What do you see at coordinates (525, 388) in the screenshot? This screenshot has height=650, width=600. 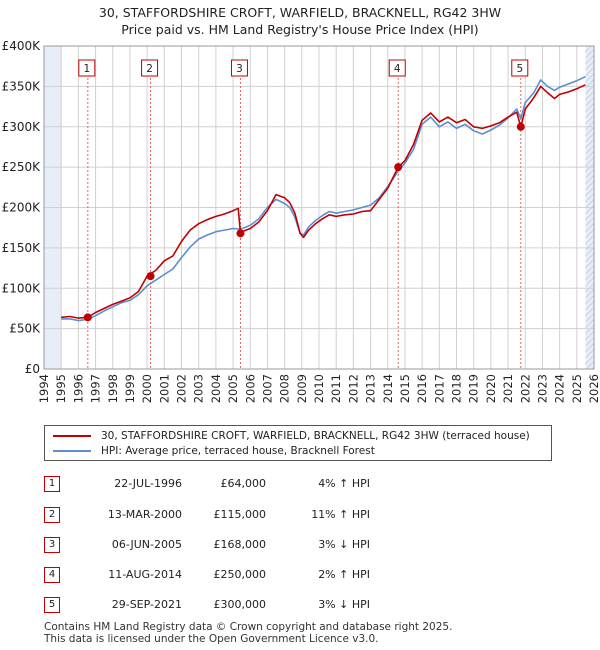 I see `x-tick-label: 2022` at bounding box center [525, 388].